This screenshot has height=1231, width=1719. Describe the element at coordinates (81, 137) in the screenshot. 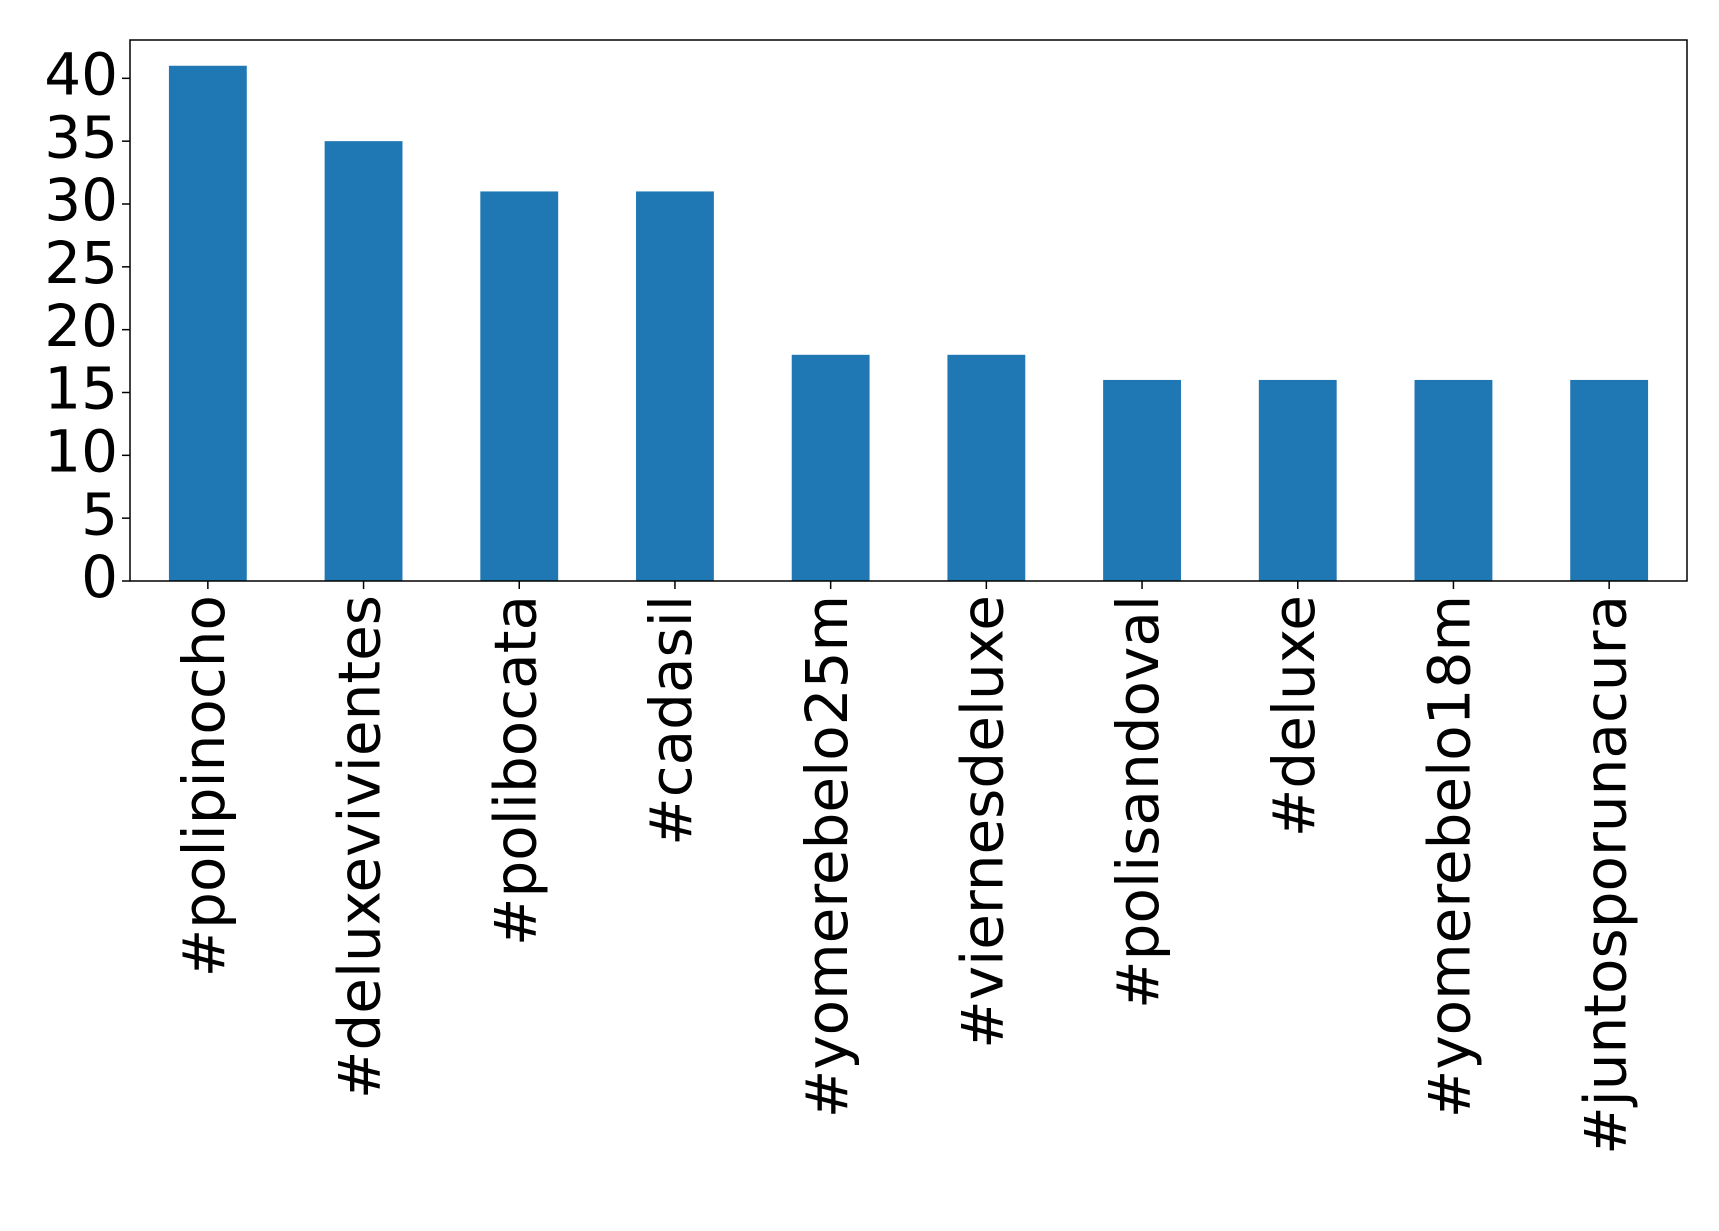

I see `y-tick-label: 35` at that location.